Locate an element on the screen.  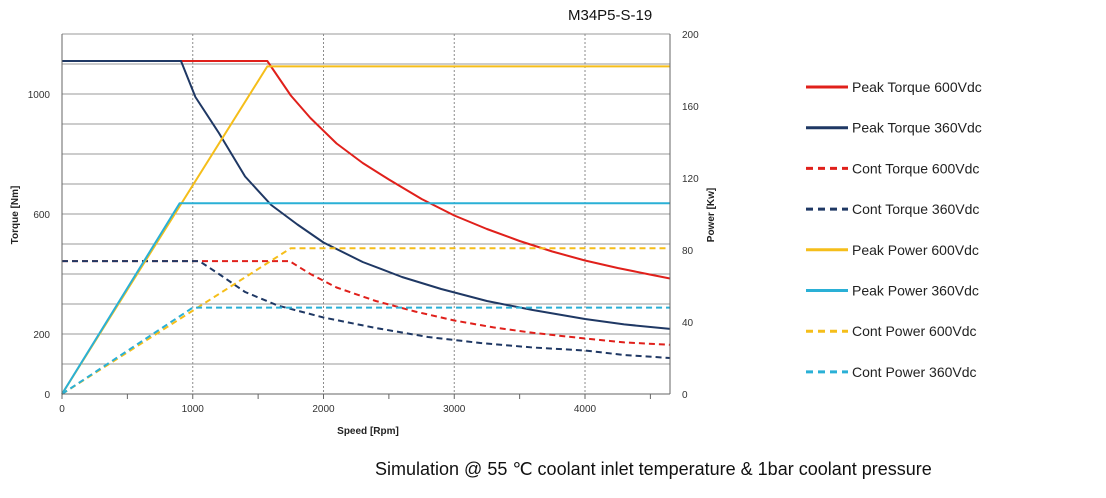
y-right-tick-label: 160 is located at coordinates (690, 107).